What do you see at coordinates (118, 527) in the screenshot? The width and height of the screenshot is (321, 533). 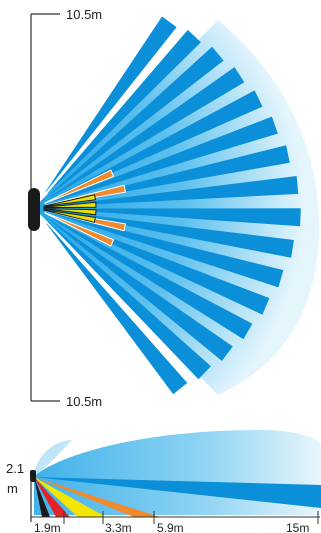 I see `distance-label-2: 3.3m` at bounding box center [118, 527].